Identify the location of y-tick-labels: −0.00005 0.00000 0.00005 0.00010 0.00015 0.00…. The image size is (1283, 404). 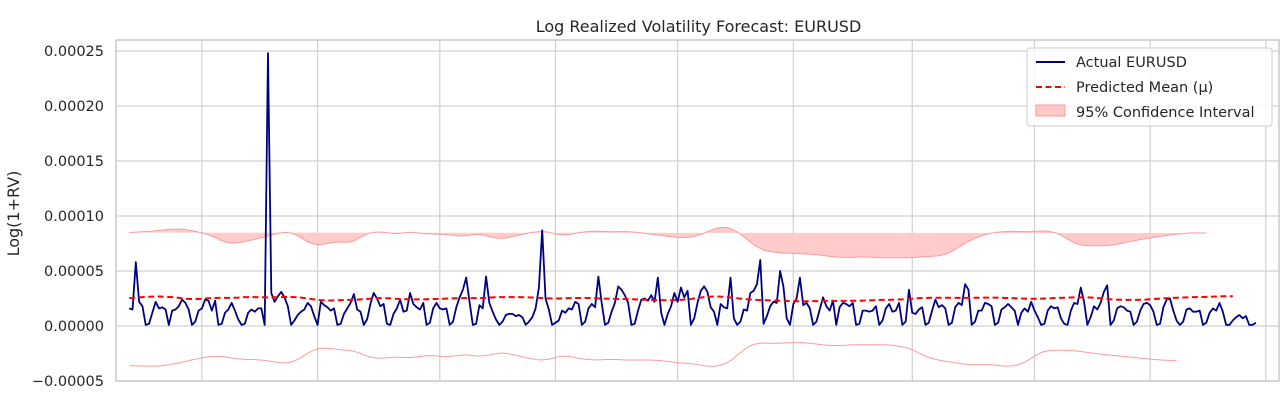
(68, 217).